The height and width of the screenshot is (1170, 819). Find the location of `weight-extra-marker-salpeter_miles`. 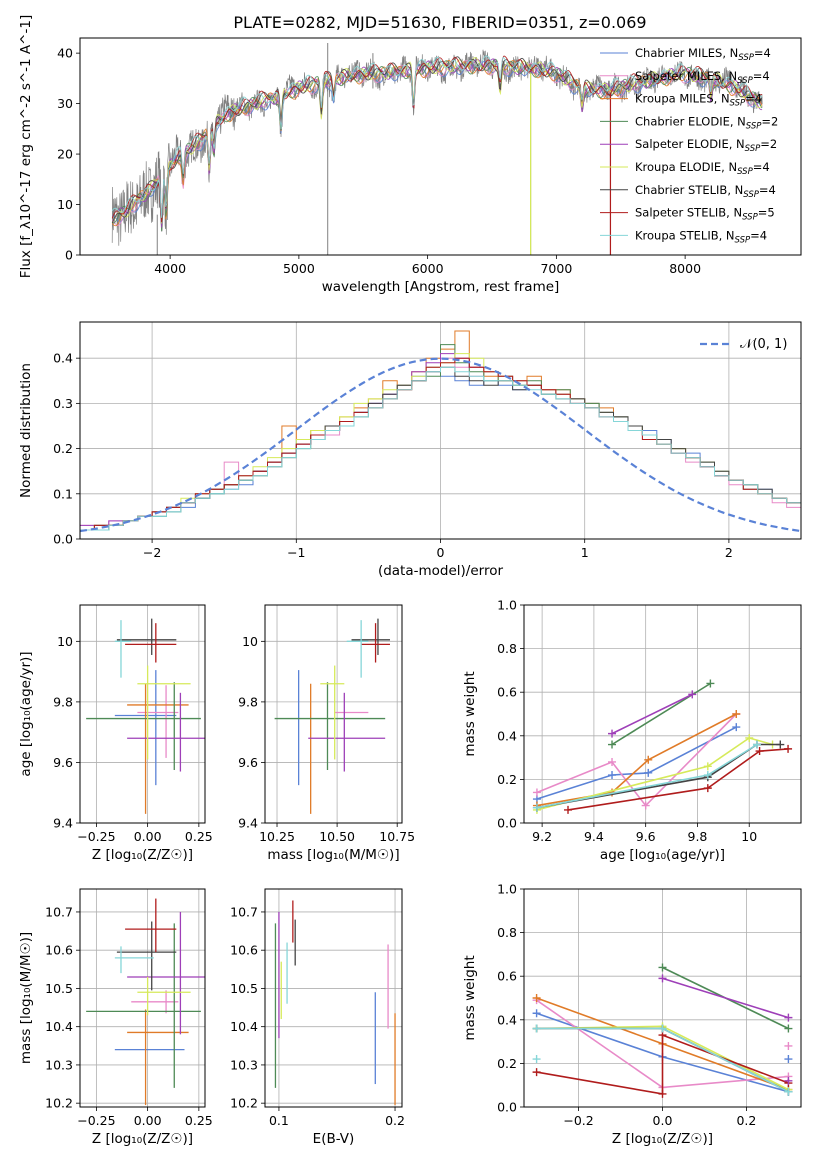

weight-extra-marker-salpeter_miles is located at coordinates (788, 1045).